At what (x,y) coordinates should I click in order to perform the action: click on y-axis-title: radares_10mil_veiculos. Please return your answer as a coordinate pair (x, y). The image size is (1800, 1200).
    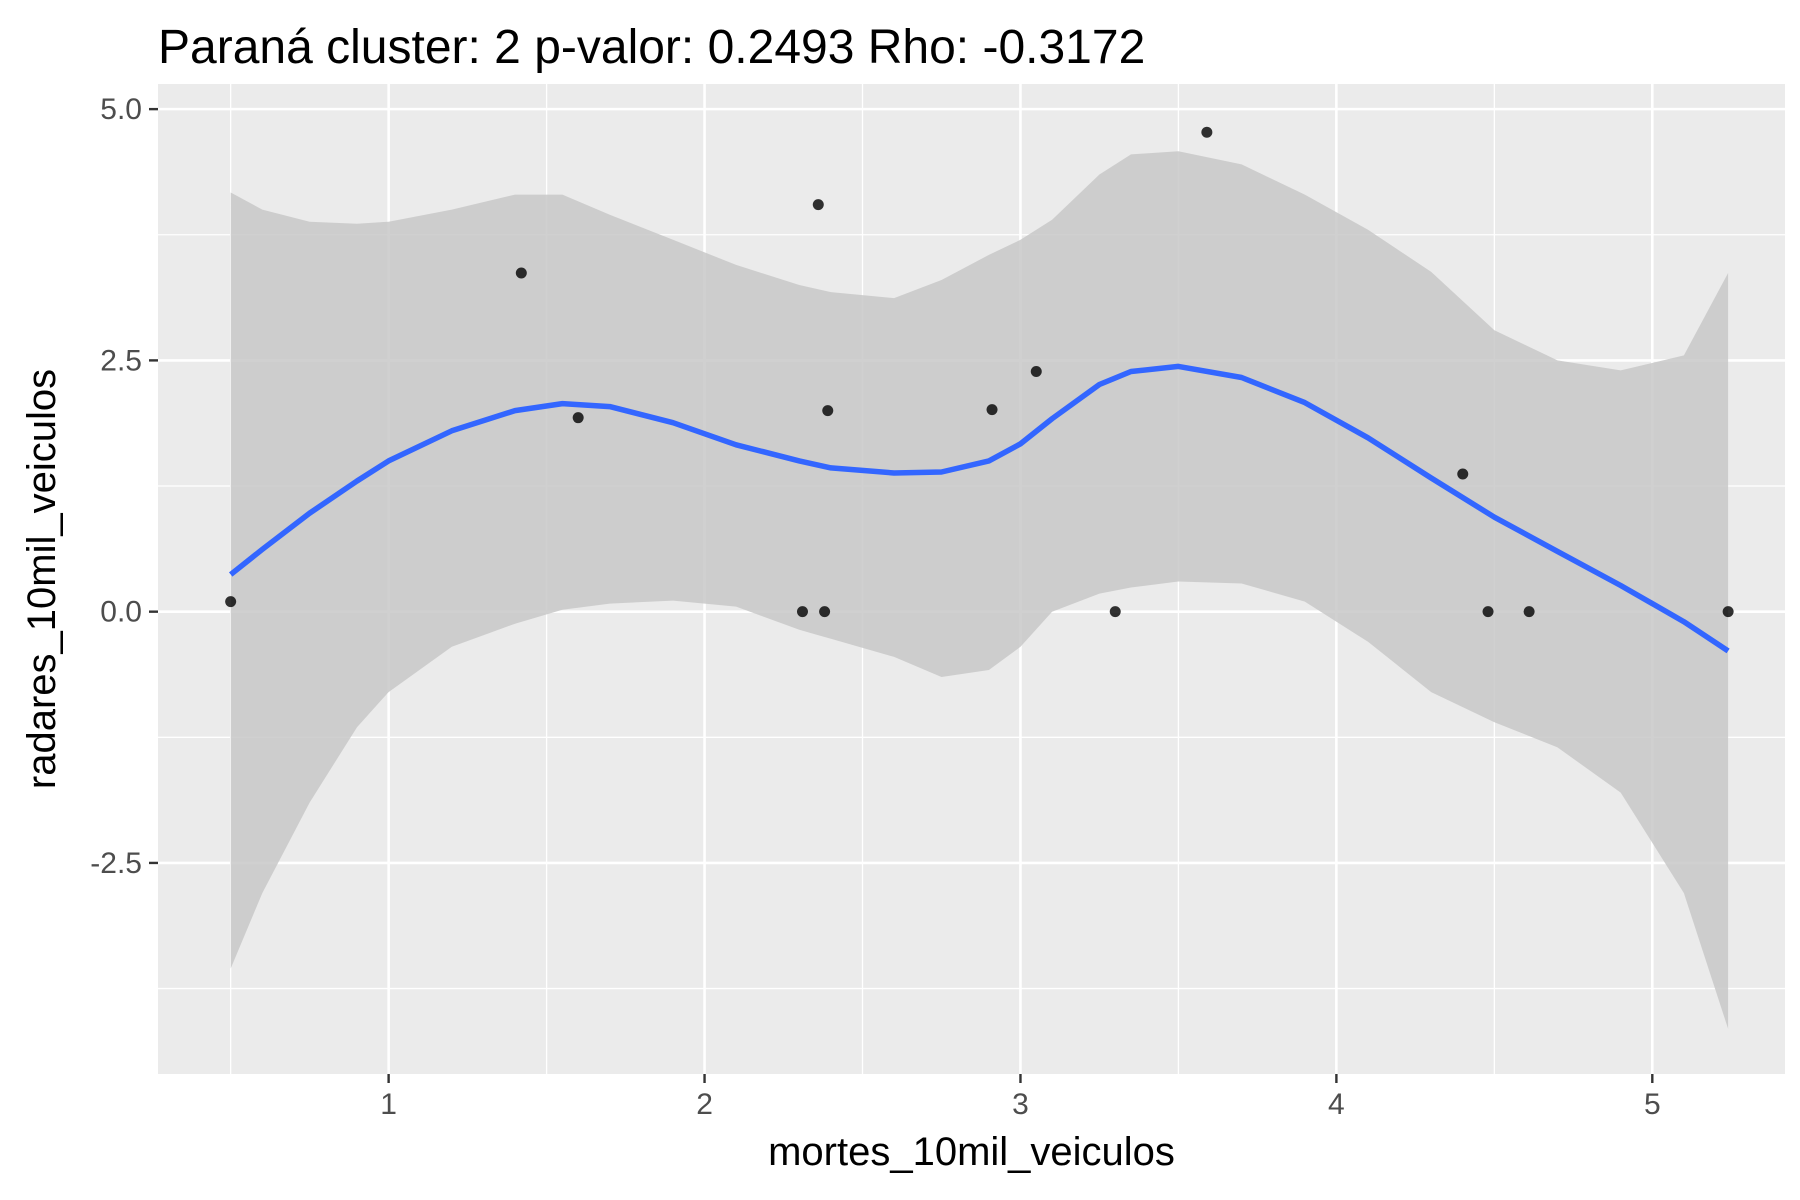
    Looking at the image, I should click on (42, 579).